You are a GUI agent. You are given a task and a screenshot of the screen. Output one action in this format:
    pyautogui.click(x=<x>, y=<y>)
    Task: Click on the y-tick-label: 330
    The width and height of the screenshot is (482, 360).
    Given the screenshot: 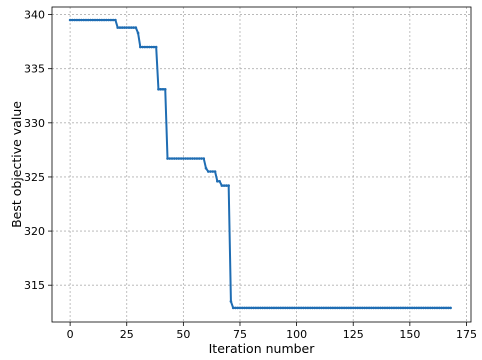 What is the action you would take?
    pyautogui.click(x=34, y=123)
    